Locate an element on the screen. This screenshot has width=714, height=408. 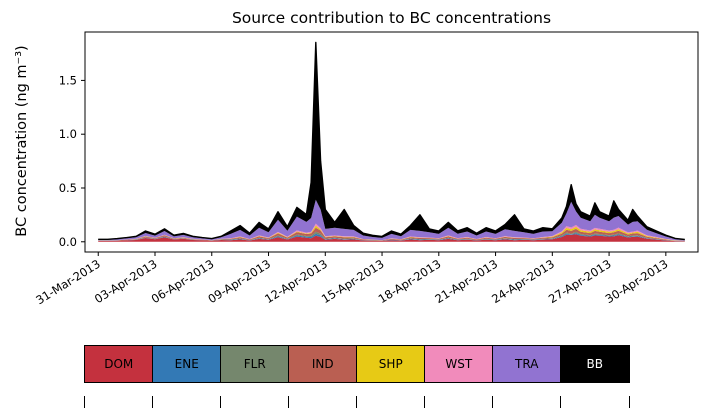
x-tick-label: 30-Apr-2013 is located at coordinates (637, 282).